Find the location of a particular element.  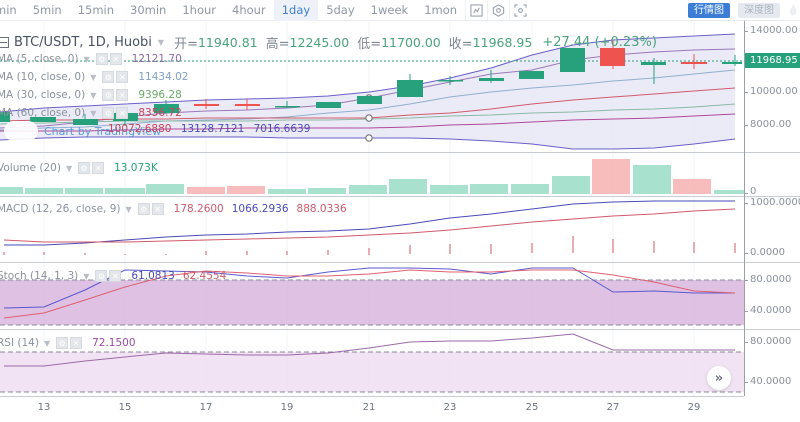

tradingview-watermark: Chart by TradingView is located at coordinates (82, 131).